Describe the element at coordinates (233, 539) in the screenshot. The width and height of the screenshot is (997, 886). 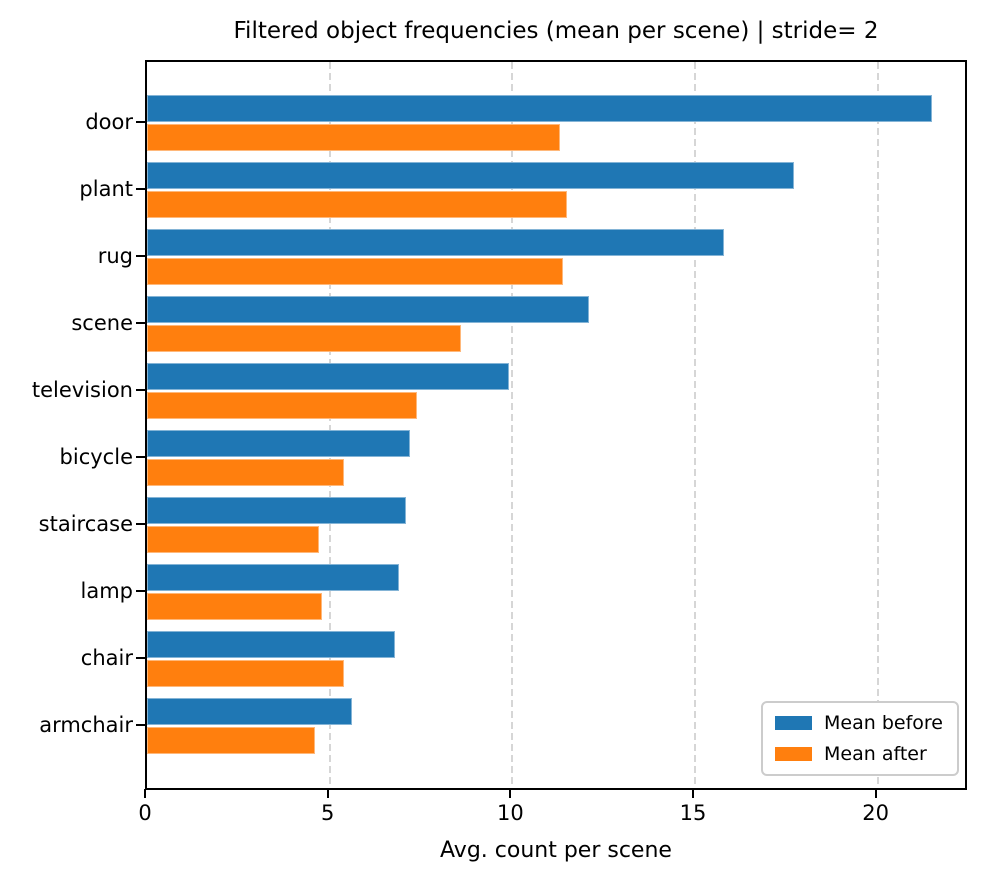
I see `bar-staircase-after` at that location.